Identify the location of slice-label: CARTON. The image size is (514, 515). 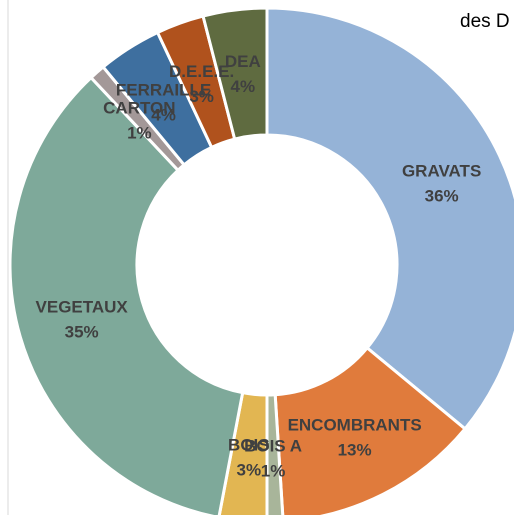
(139, 108).